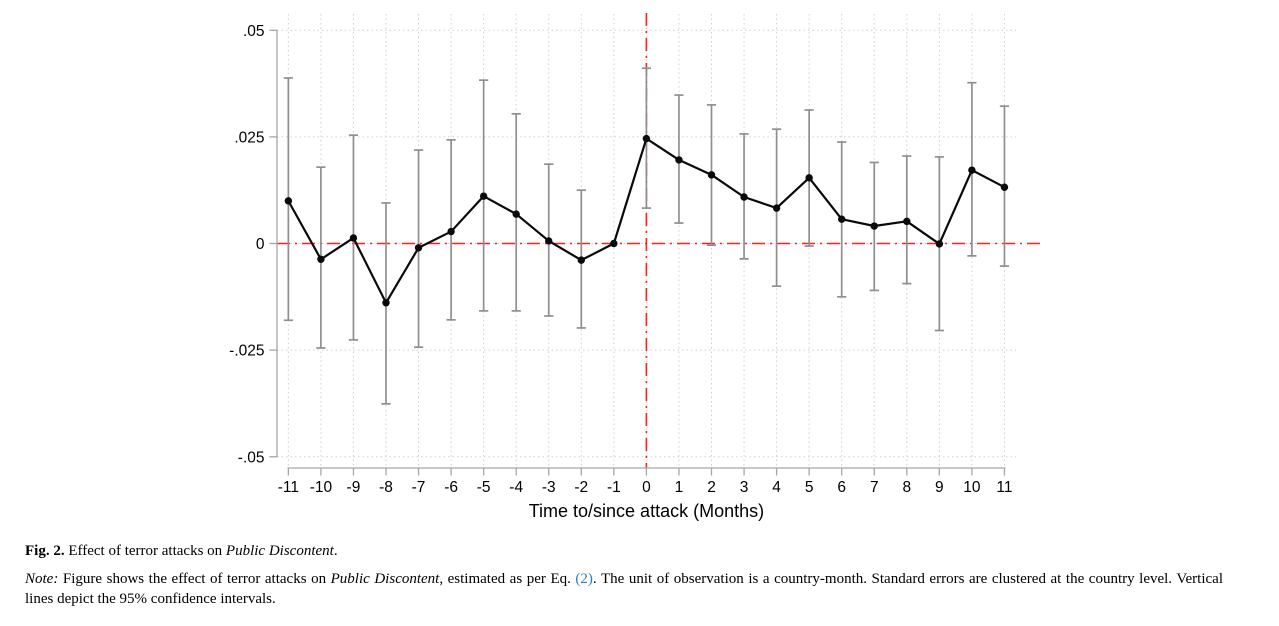  What do you see at coordinates (260, 244) in the screenshot?
I see `y-tick-label: 0` at bounding box center [260, 244].